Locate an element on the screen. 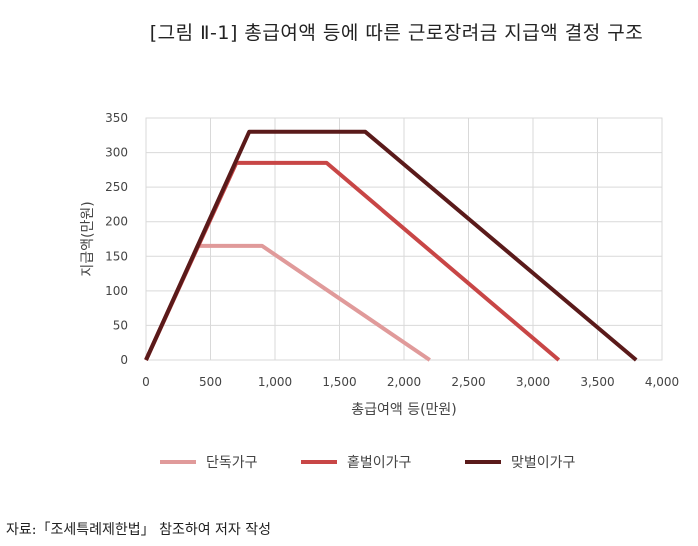  legend-item: 단독가구 is located at coordinates (209, 463).